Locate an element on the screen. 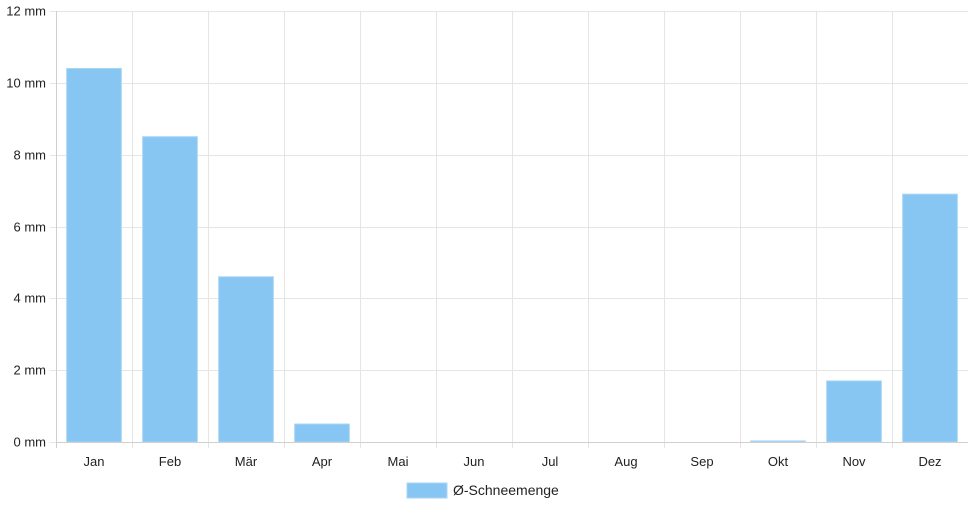 The height and width of the screenshot is (508, 968). y-tick-label: 12 mm is located at coordinates (26, 11).